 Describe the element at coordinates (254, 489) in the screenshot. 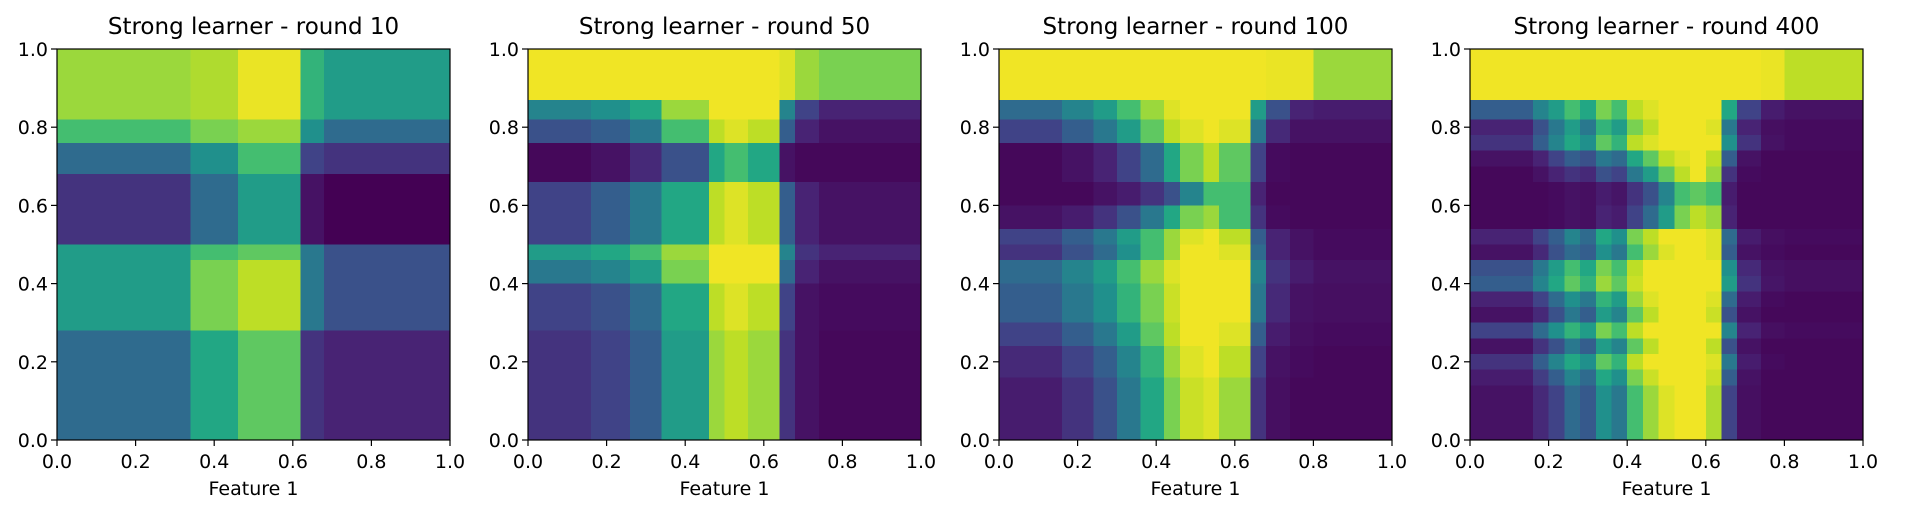

I see `x-axis-label: Feature 1` at that location.